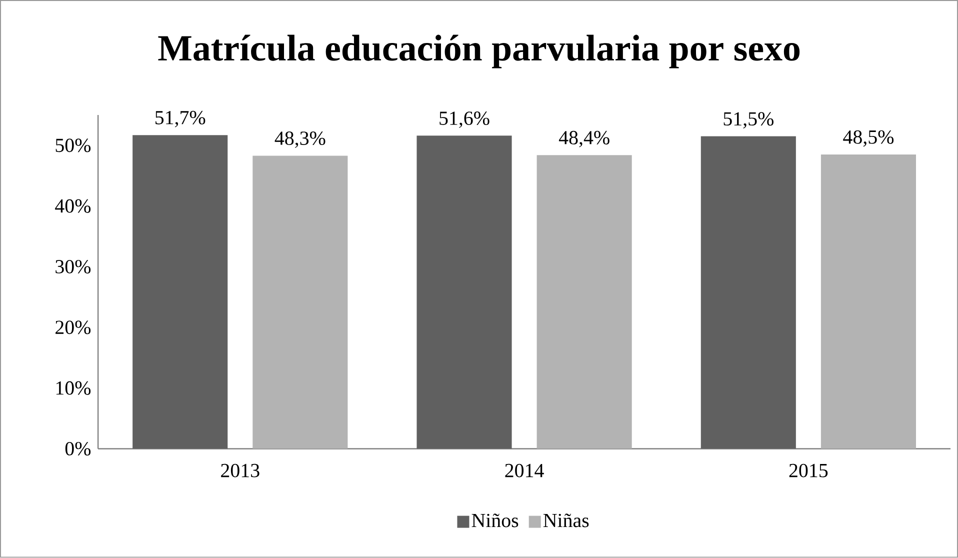 This screenshot has height=558, width=958. Describe the element at coordinates (479, 51) in the screenshot. I see `chart-title: Matrícula educación parvularia por sexo` at that location.